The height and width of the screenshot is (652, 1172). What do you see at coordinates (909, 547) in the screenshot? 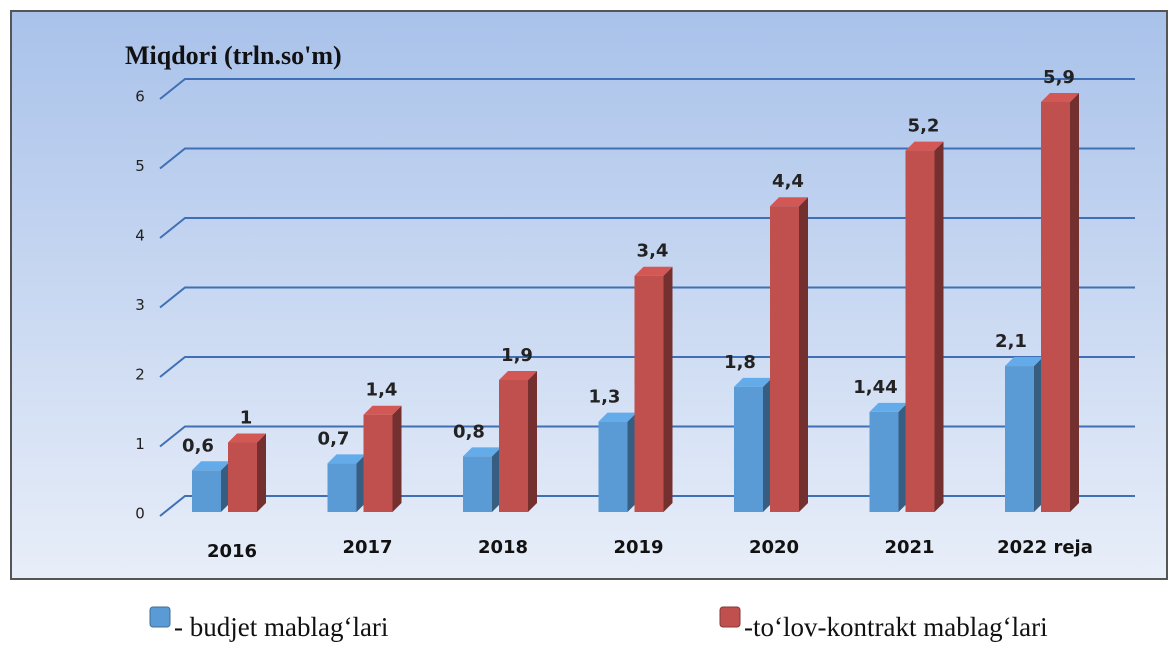
I see `x-tick-label: 2021` at bounding box center [909, 547].